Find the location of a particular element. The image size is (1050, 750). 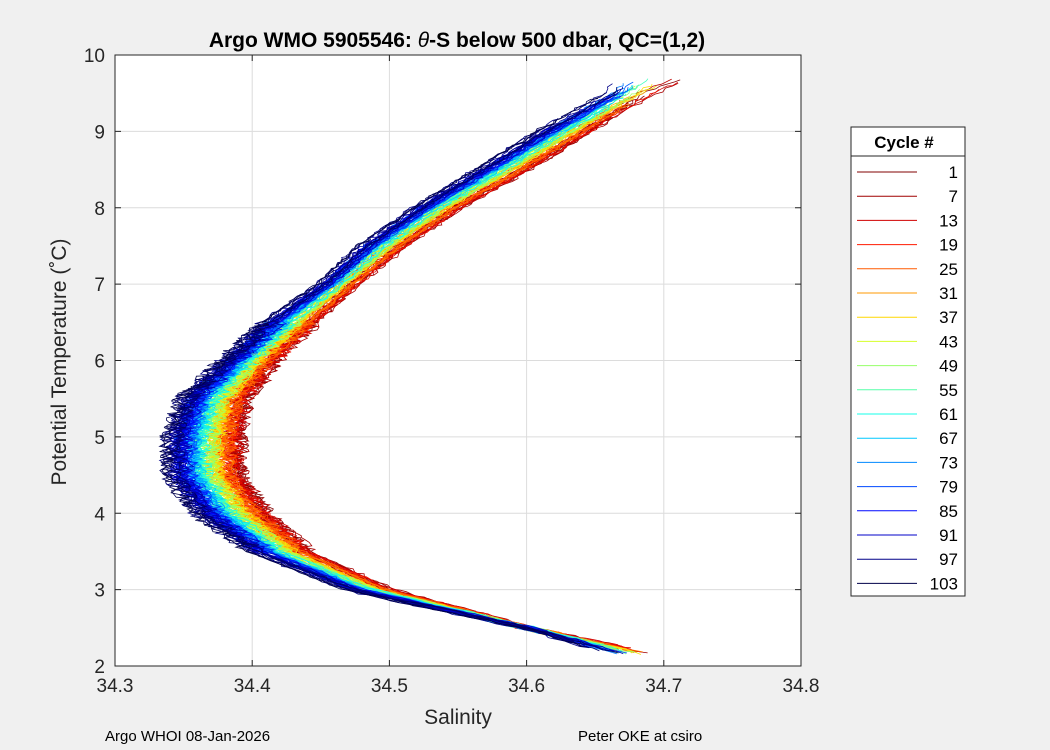

y-tick-label: 5 is located at coordinates (99, 438).